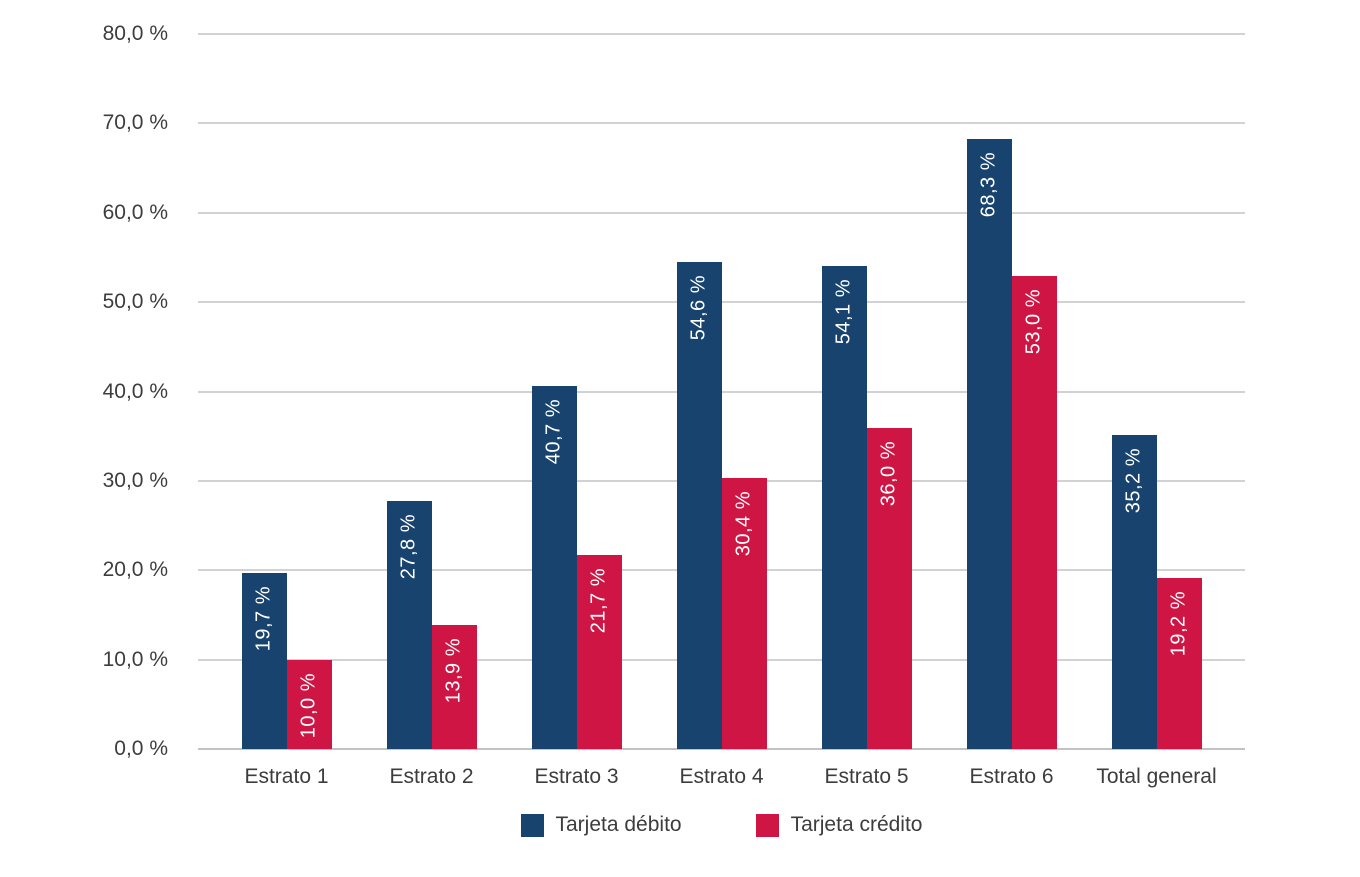 Image resolution: width=1360 pixels, height=877 pixels. What do you see at coordinates (889, 588) in the screenshot?
I see `bar-tarjeta-cr-dito: 36,0 %` at bounding box center [889, 588].